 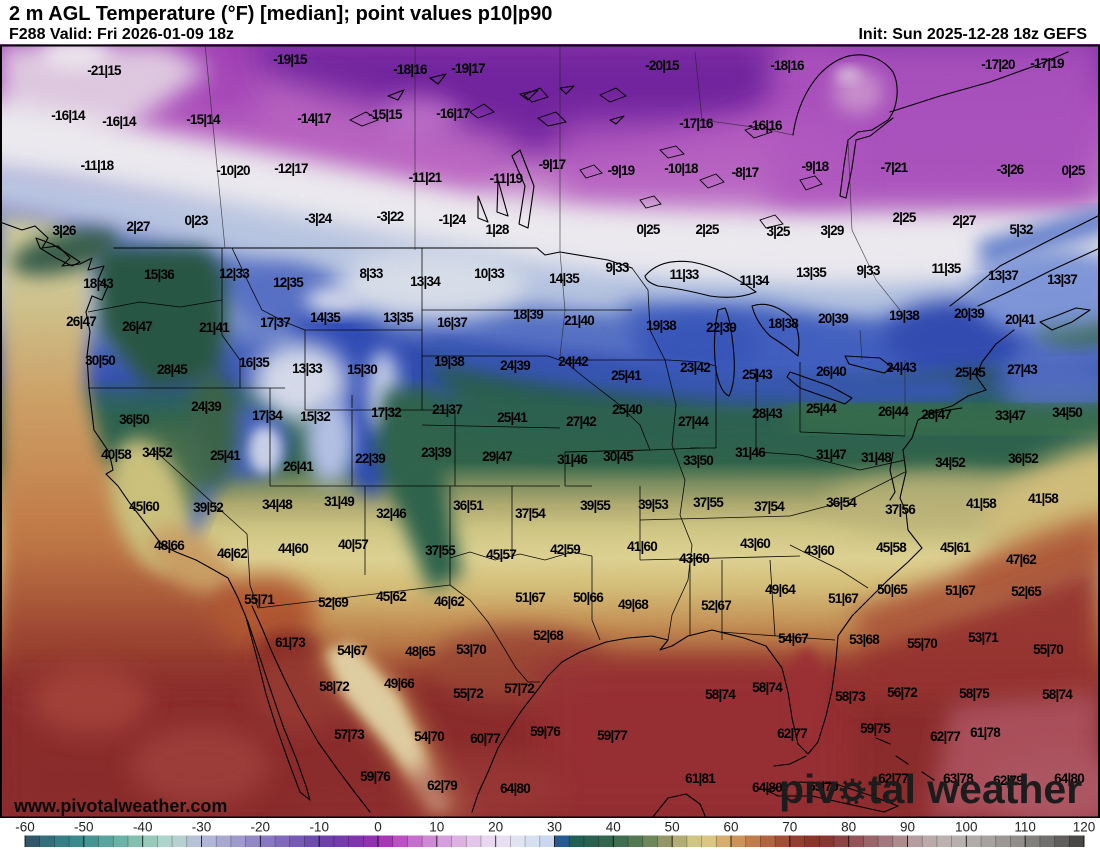 I want to click on svg-text: 120, so click(x=1084, y=827).